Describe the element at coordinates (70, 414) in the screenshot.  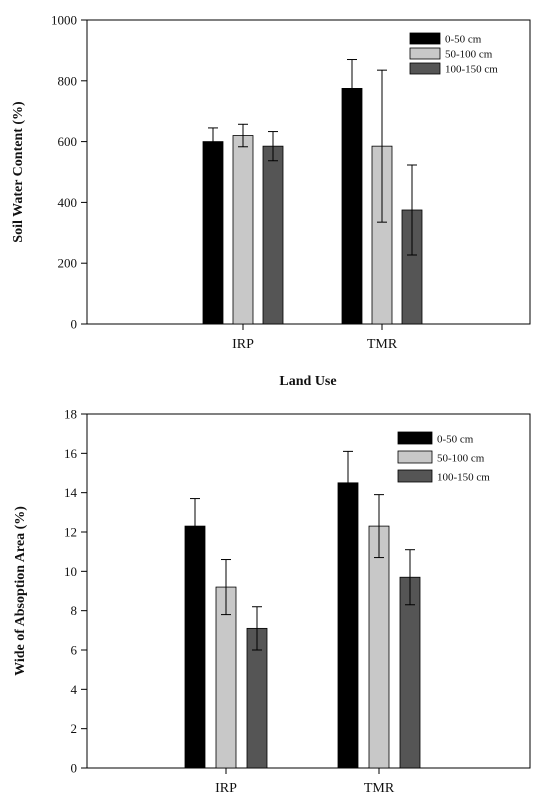
I see `y-tick-label: 18` at that location.